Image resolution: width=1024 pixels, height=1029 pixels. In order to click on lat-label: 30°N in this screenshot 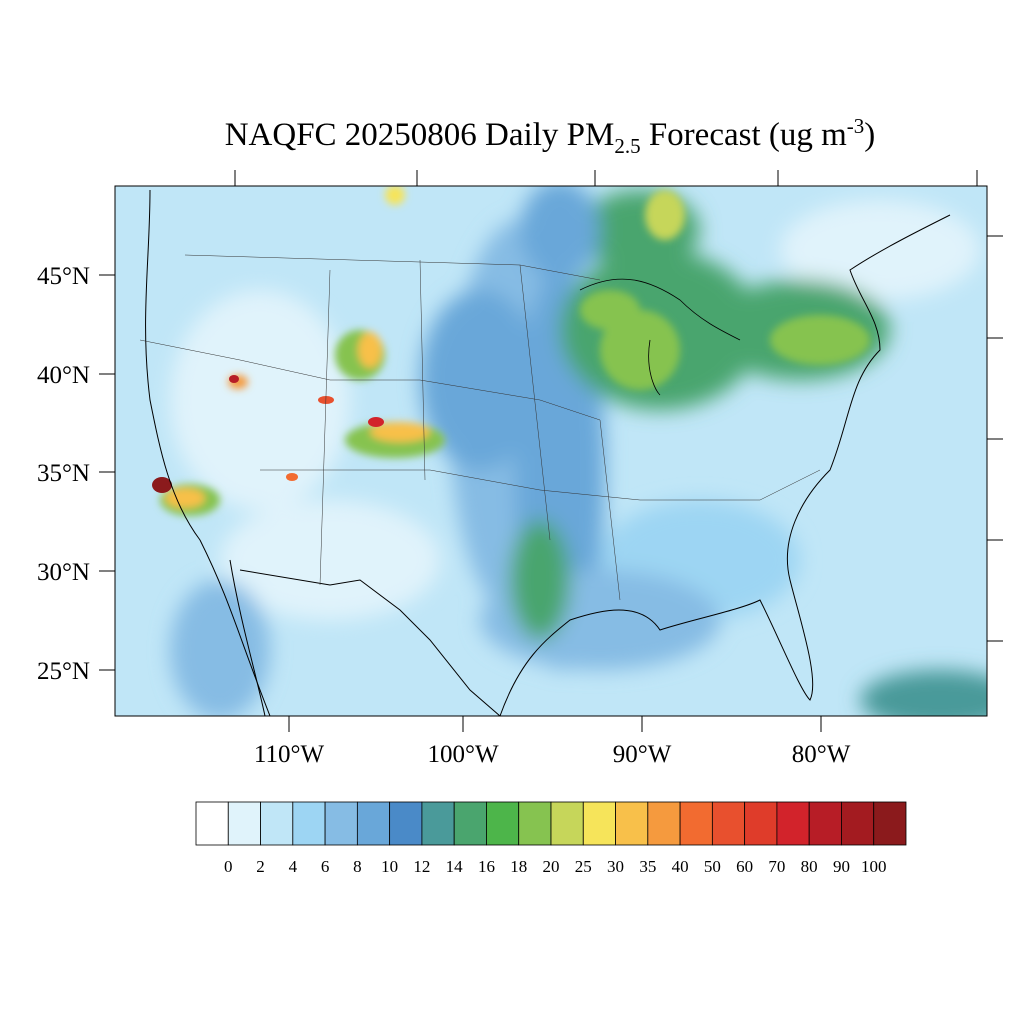, I will do `click(63, 572)`.